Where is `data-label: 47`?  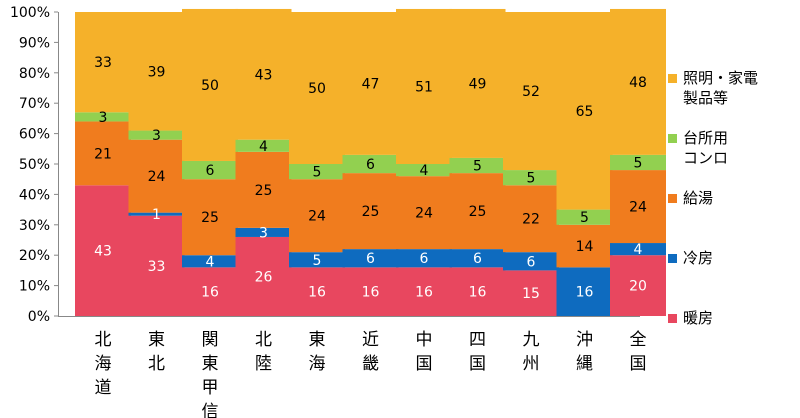
data-label: 47 is located at coordinates (371, 84).